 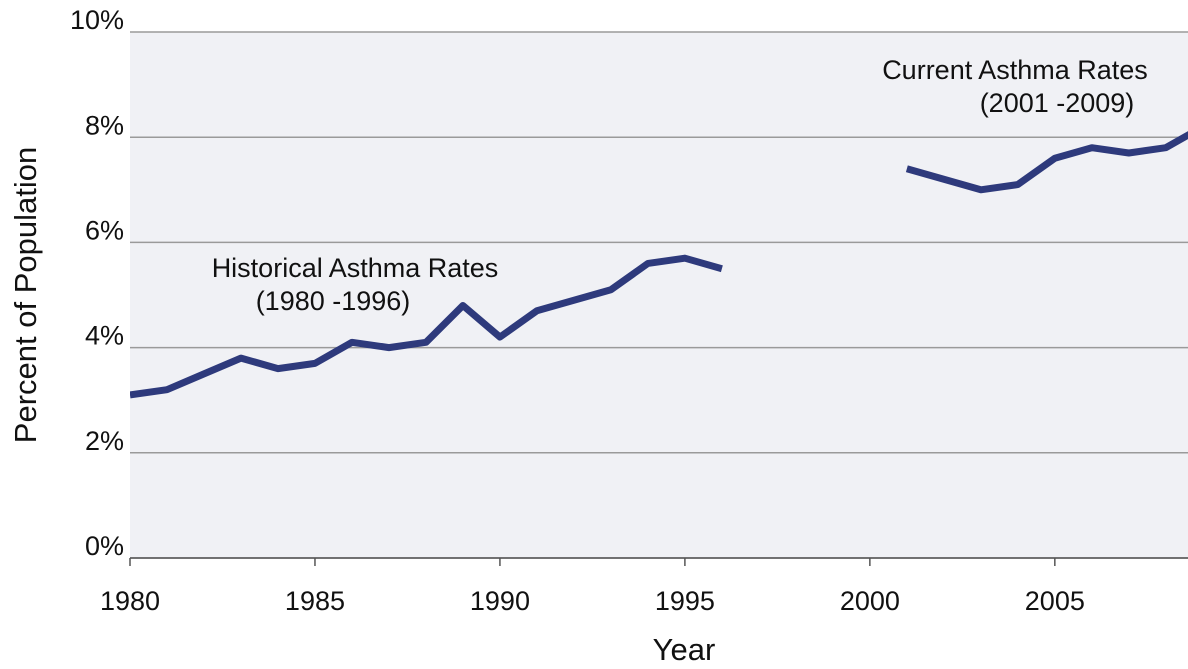 What do you see at coordinates (25, 295) in the screenshot?
I see `y-axis-label: Percent of Population` at bounding box center [25, 295].